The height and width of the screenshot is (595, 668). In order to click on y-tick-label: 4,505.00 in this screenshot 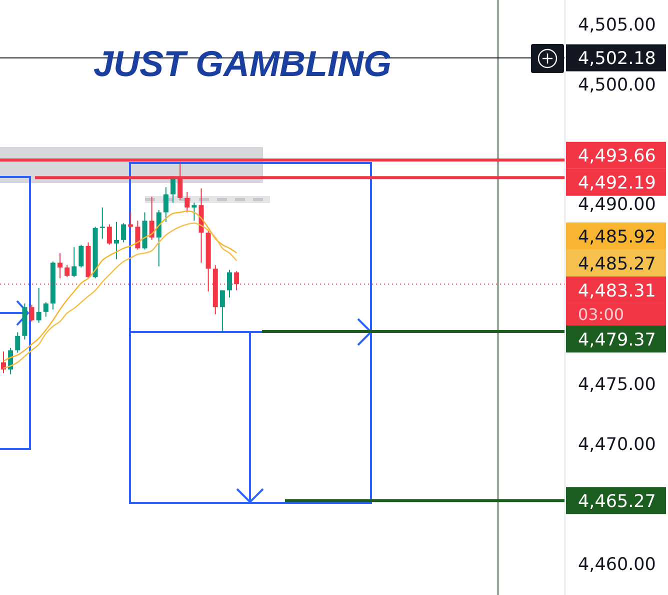, I will do `click(617, 25)`.